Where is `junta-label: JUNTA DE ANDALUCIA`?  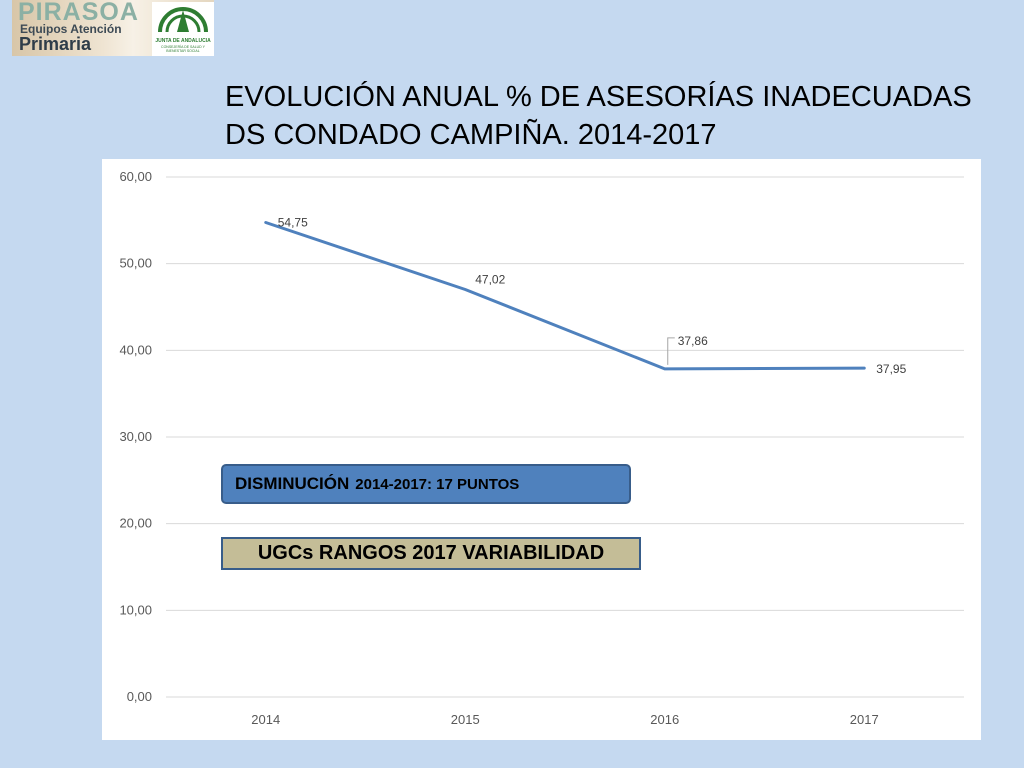 junta-label: JUNTA DE ANDALUCIA is located at coordinates (183, 41).